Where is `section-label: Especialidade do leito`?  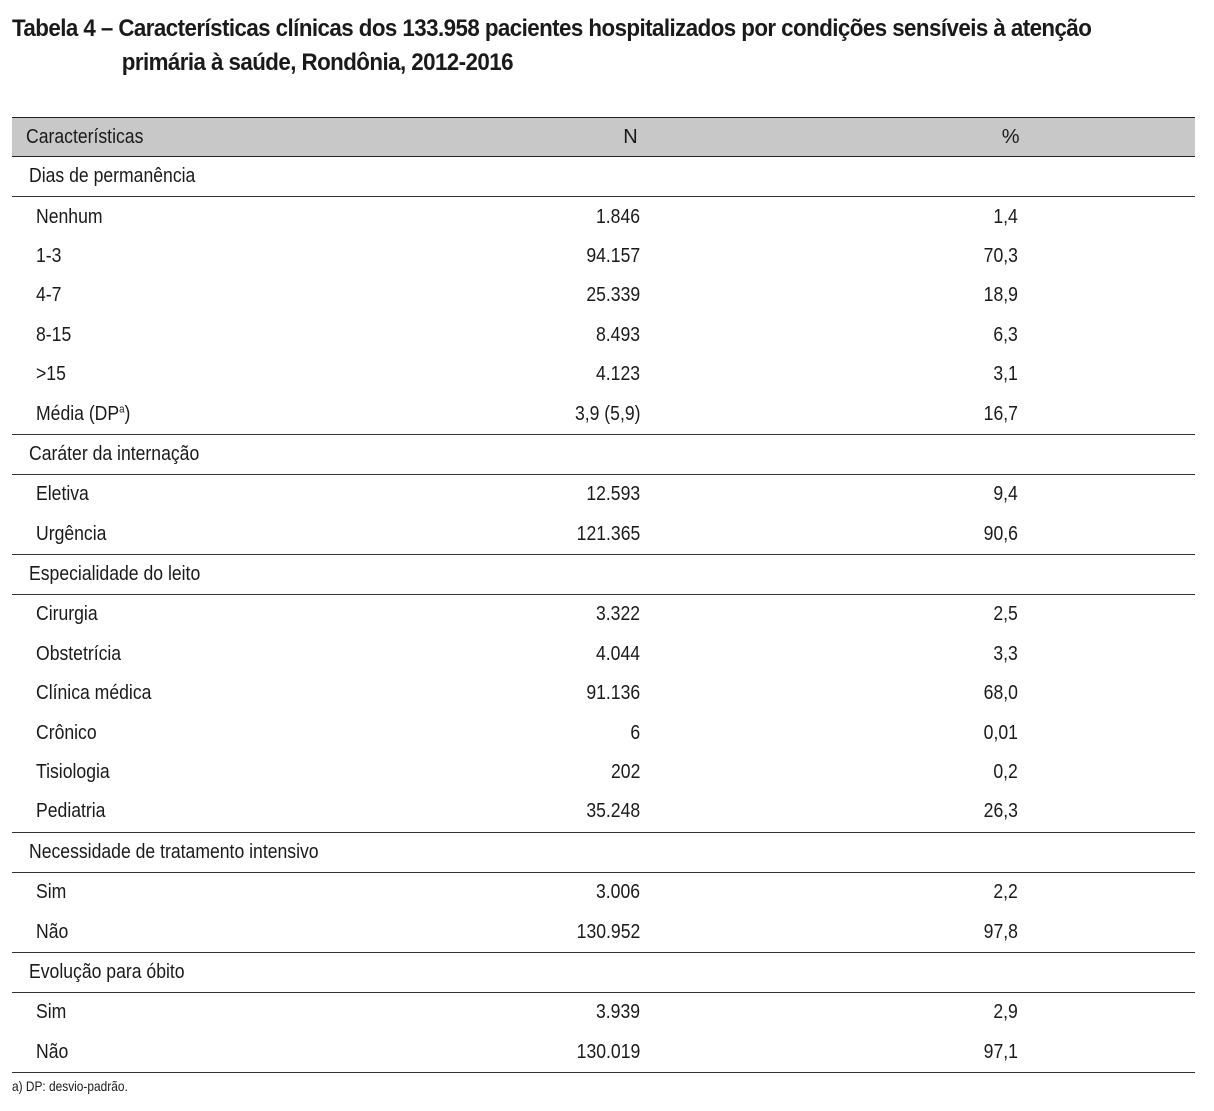 section-label: Especialidade do leito is located at coordinates (603, 575).